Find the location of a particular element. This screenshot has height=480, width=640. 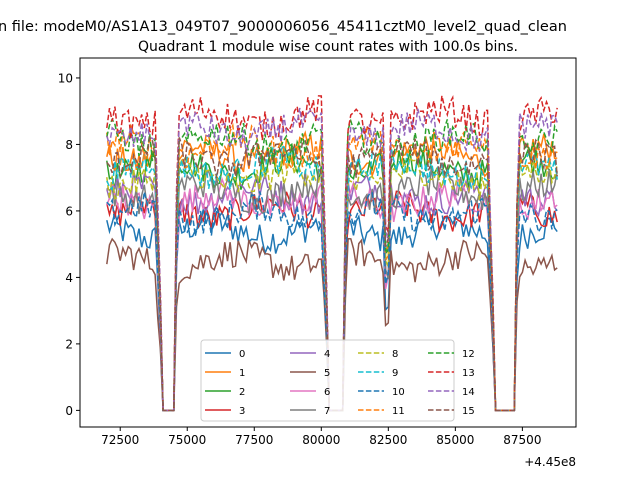

legend-label-15: 15 is located at coordinates (468, 411).